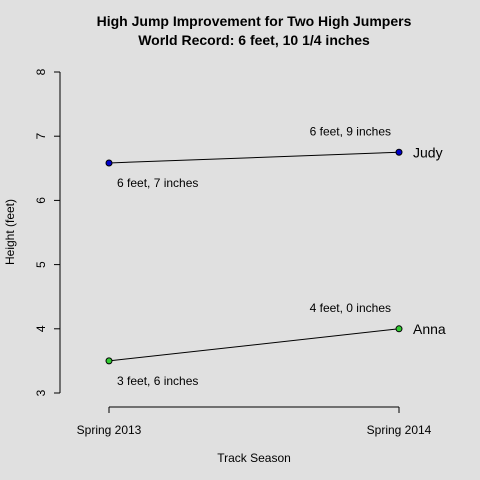 Image resolution: width=480 pixels, height=480 pixels. I want to click on judy-series-name: Judy, so click(428, 152).